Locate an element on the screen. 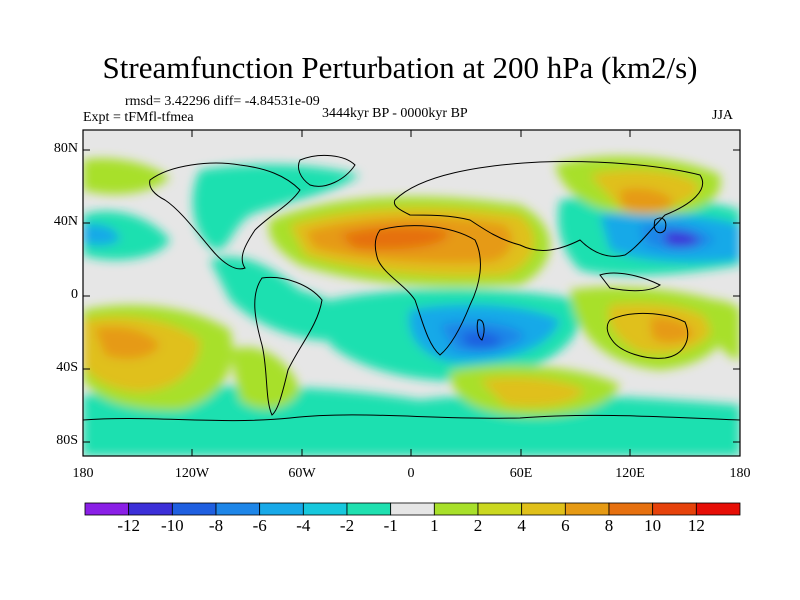 This screenshot has height=600, width=800. colorbar-label: -8 is located at coordinates (216, 525).